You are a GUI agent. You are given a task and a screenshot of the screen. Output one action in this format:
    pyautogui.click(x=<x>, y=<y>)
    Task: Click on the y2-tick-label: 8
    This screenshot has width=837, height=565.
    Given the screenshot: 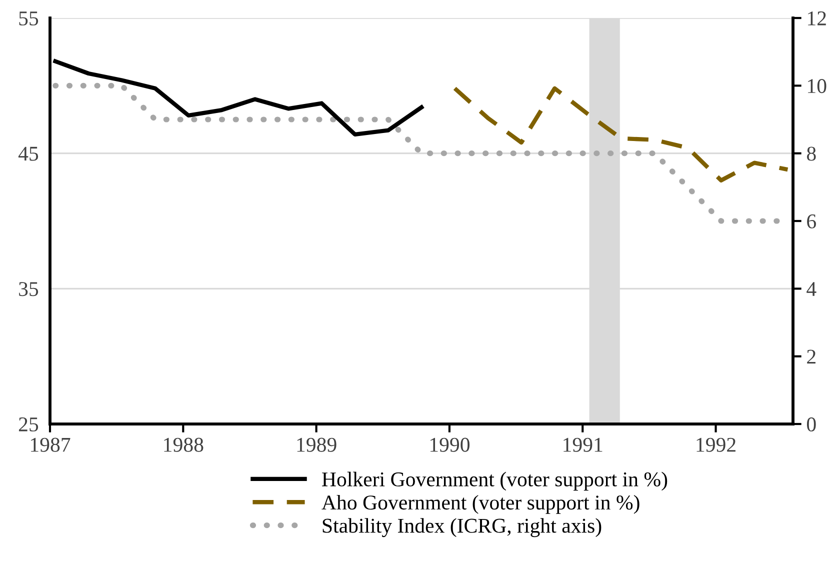 What is the action you would take?
    pyautogui.click(x=811, y=153)
    